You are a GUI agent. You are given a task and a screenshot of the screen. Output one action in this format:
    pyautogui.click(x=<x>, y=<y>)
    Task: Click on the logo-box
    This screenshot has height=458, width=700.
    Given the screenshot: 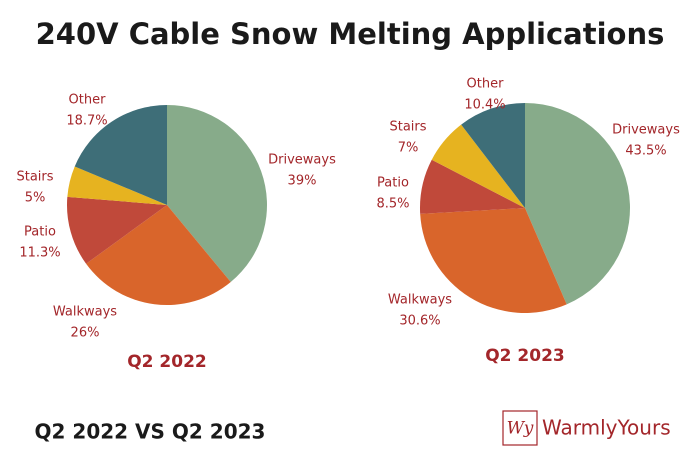 What is the action you would take?
    pyautogui.click(x=520, y=428)
    